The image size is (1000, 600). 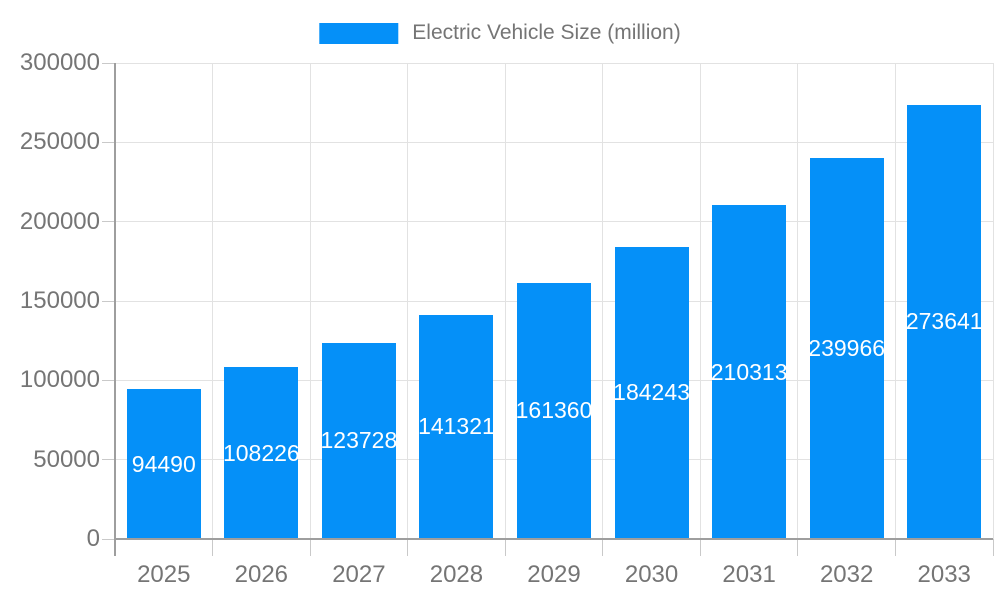 I want to click on bar-value-label: 94490, so click(x=163, y=463).